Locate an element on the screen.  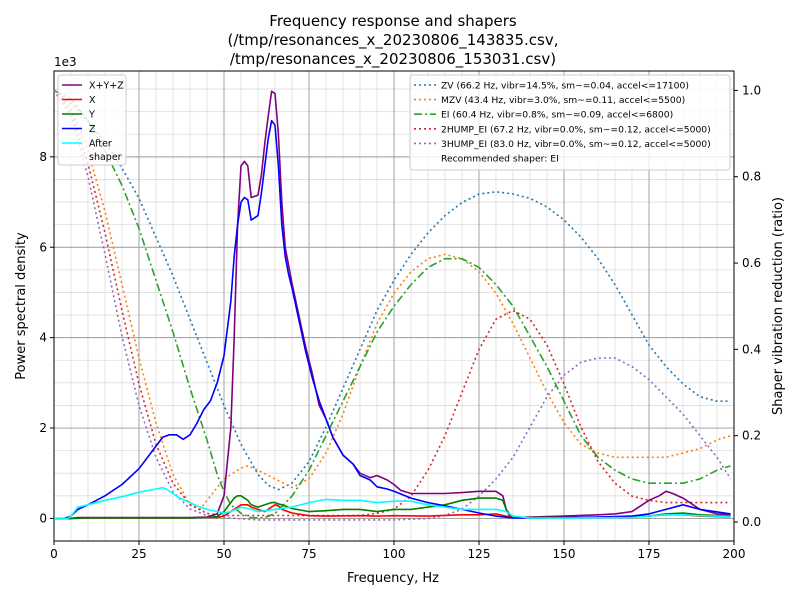
y-right-tick-label: 0.4 is located at coordinates (751, 349).